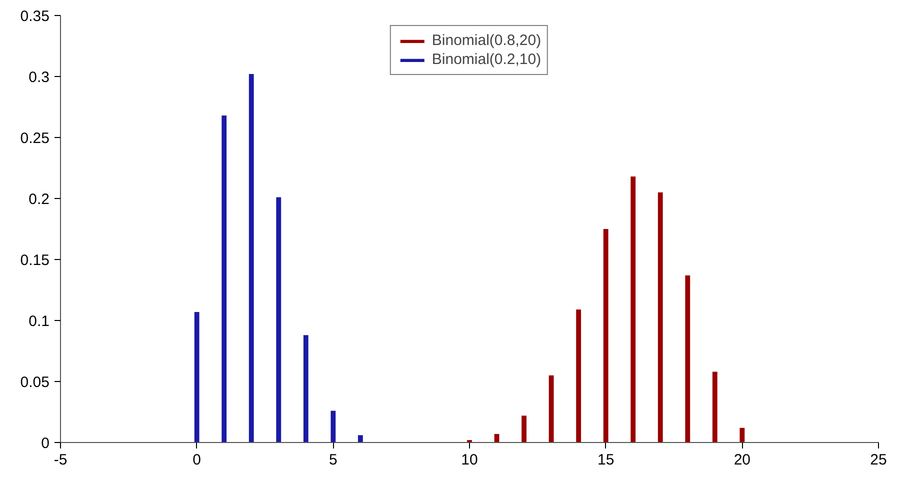 Image resolution: width=903 pixels, height=482 pixels. Describe the element at coordinates (487, 40) in the screenshot. I see `legend-label: Binomial(0.8,20)` at that location.